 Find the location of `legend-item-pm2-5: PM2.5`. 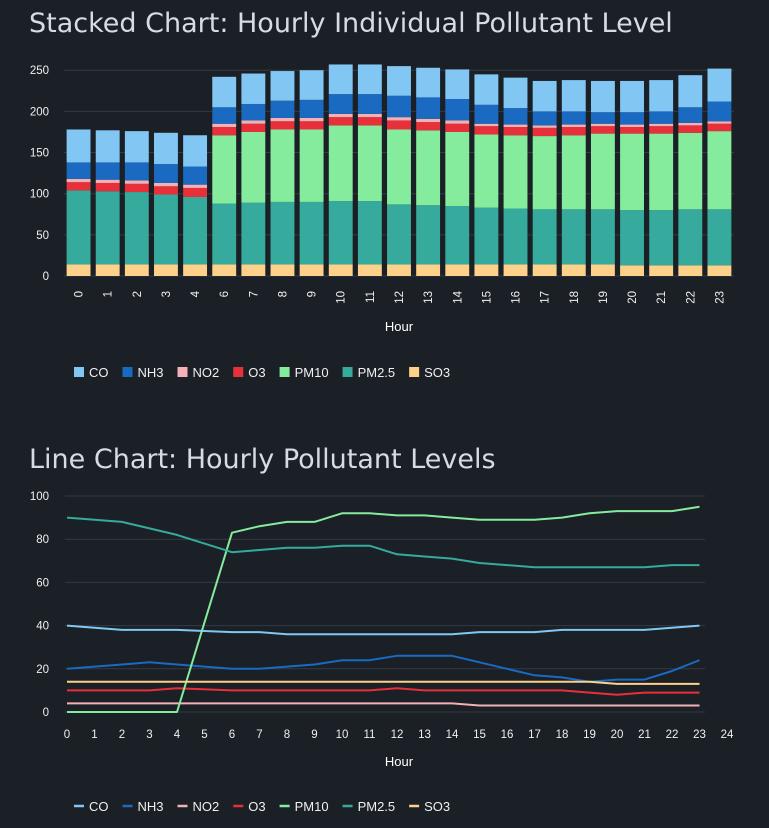

legend-item-pm2-5: PM2.5 is located at coordinates (369, 372).